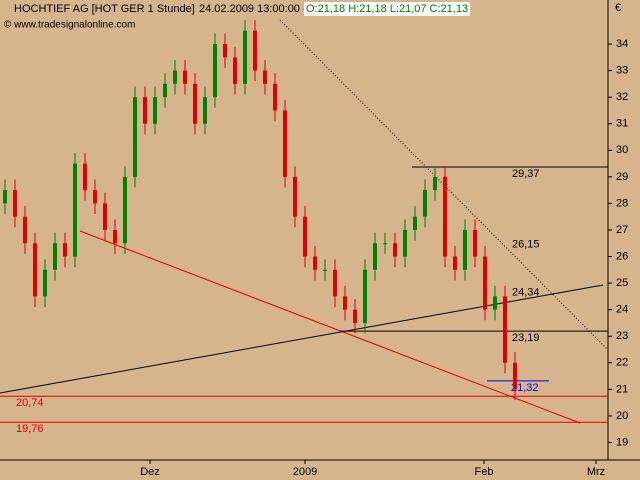  I want to click on y-tick-label: 24, so click(622, 310).